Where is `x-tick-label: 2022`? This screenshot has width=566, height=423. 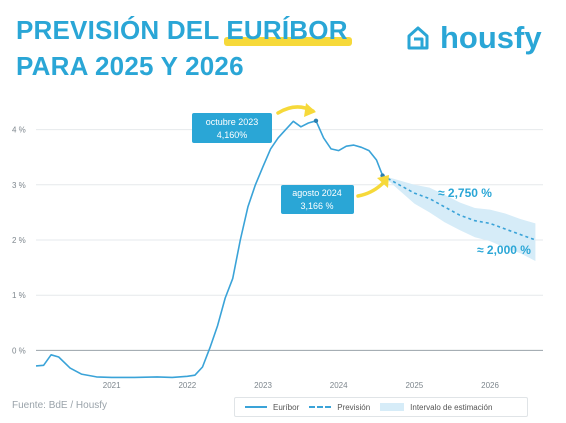
x-tick-label: 2022 is located at coordinates (187, 385).